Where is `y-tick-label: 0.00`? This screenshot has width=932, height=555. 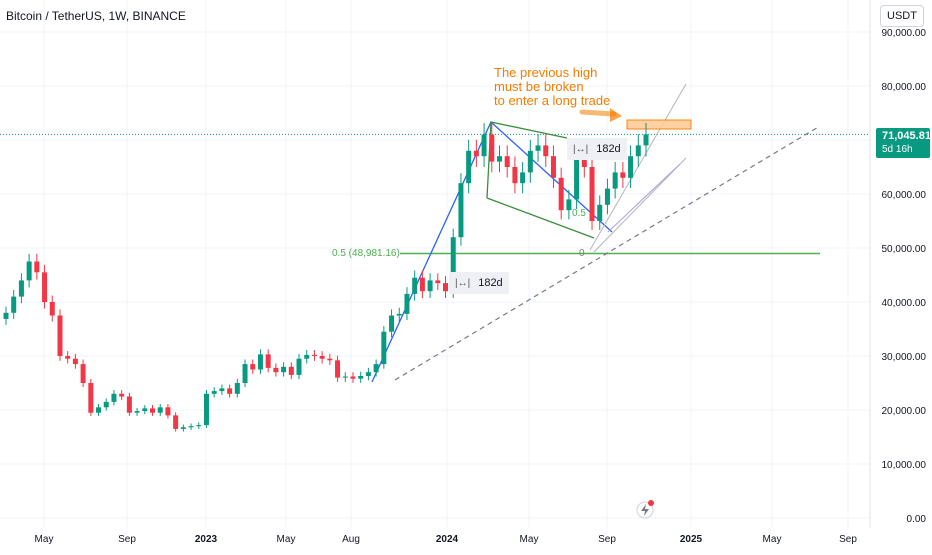
y-tick-label: 0.00 is located at coordinates (917, 519).